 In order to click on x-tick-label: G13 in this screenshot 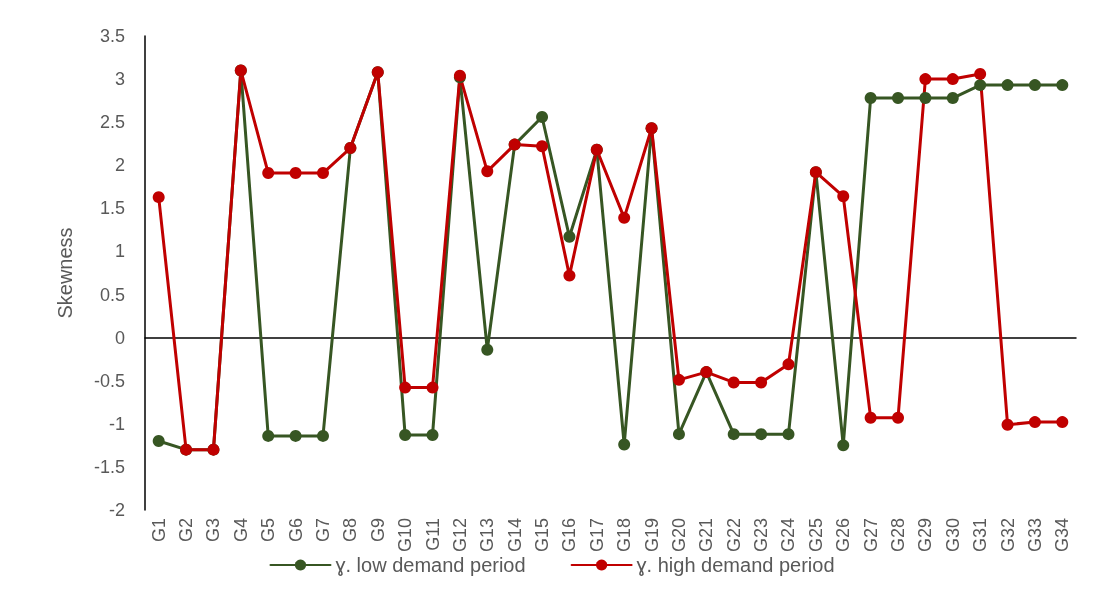, I will do `click(487, 535)`.